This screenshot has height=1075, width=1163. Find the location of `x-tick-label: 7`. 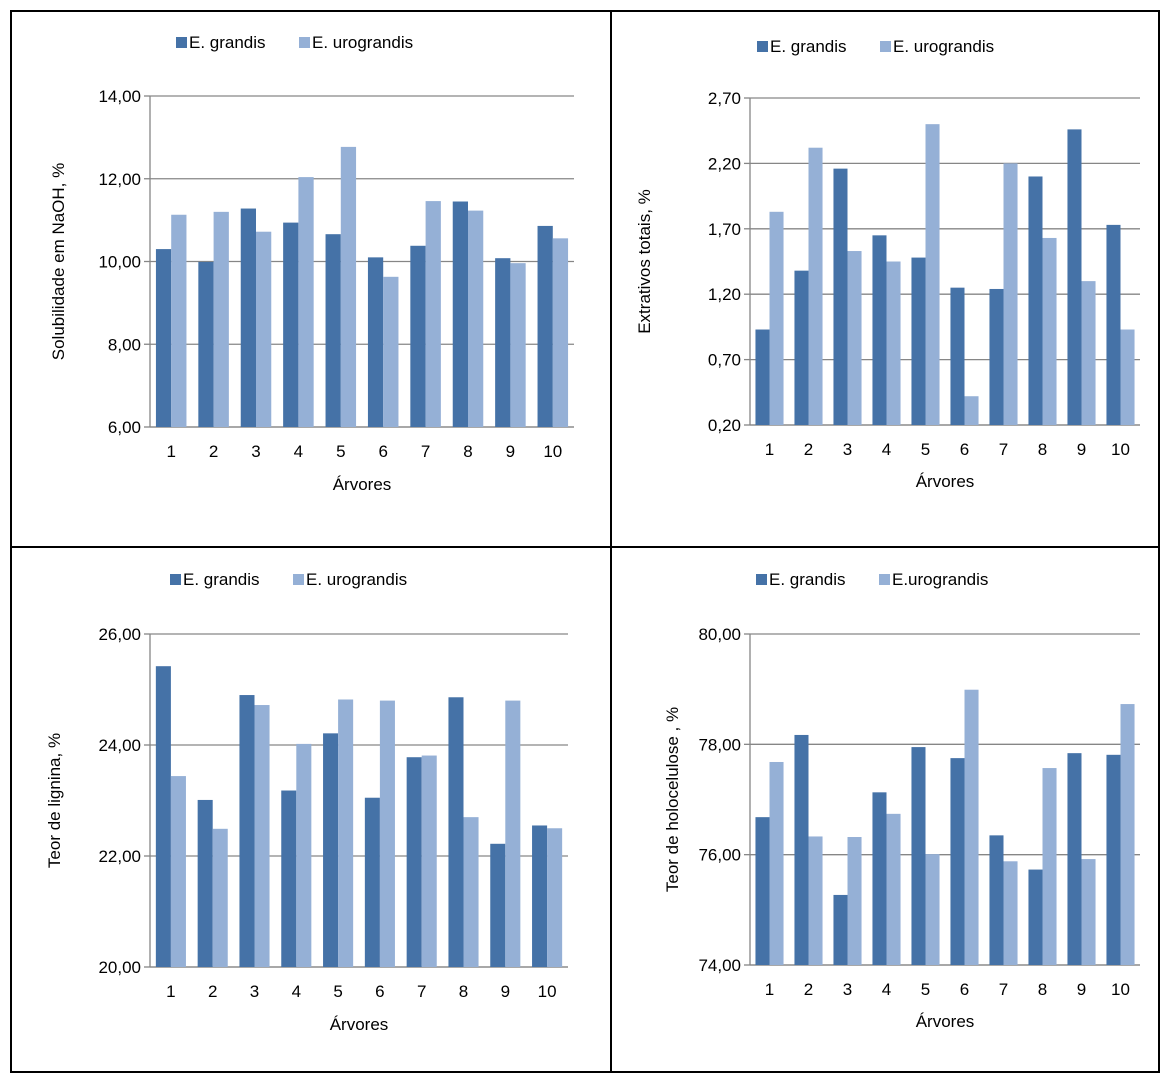

x-tick-label: 7 is located at coordinates (1003, 989).